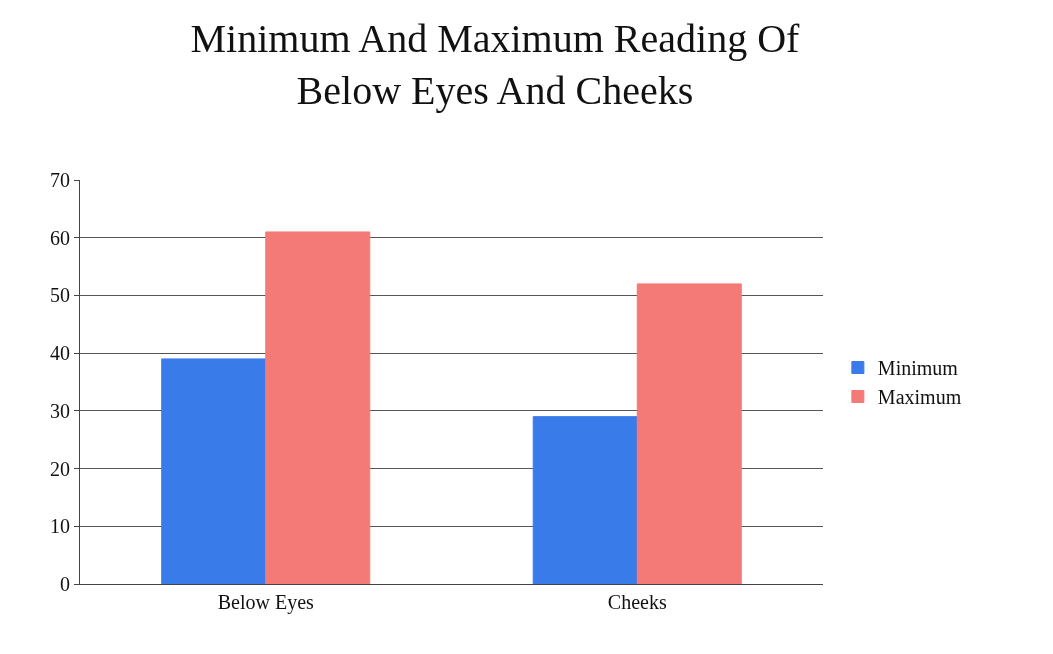 This screenshot has height=654, width=1053. What do you see at coordinates (918, 368) in the screenshot?
I see `legend-label: Minimum` at bounding box center [918, 368].